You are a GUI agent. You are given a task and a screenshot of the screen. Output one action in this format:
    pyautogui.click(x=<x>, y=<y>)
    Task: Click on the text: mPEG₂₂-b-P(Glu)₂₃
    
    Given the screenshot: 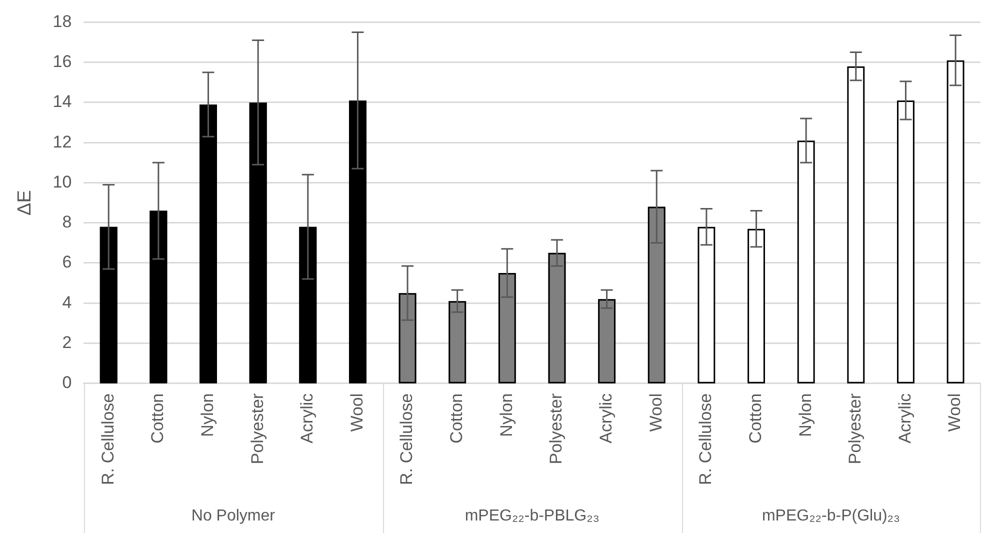 What is the action you would take?
    pyautogui.click(x=831, y=515)
    